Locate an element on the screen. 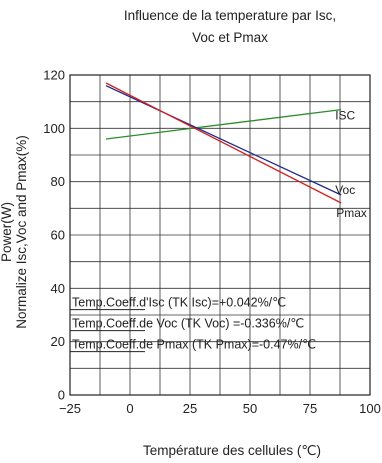 This screenshot has width=382, height=463. x-tick-label: 0 is located at coordinates (129, 408).